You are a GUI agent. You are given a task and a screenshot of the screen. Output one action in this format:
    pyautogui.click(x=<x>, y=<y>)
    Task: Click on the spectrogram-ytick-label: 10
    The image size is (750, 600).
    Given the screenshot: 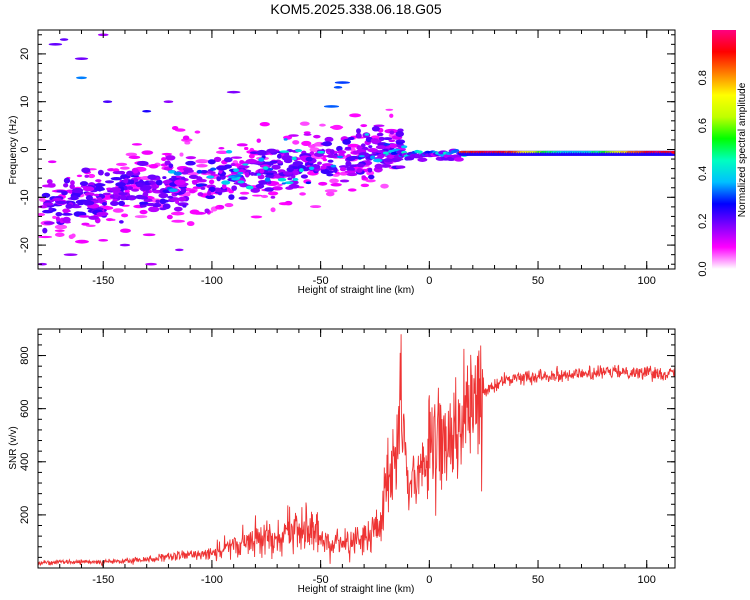 What is the action you would take?
    pyautogui.click(x=25, y=102)
    